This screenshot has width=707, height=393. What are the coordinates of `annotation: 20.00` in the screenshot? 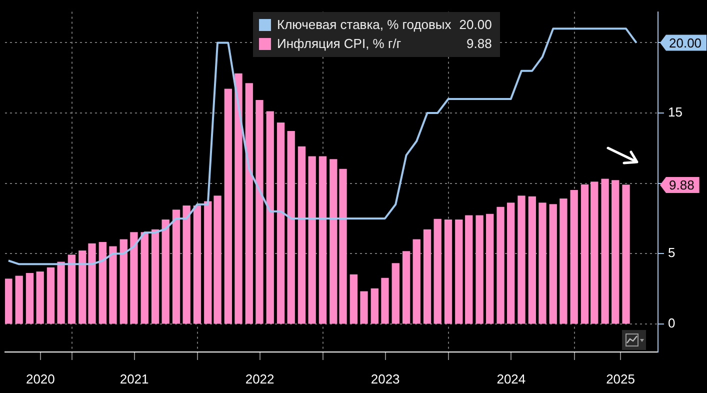 It's located at (475, 24).